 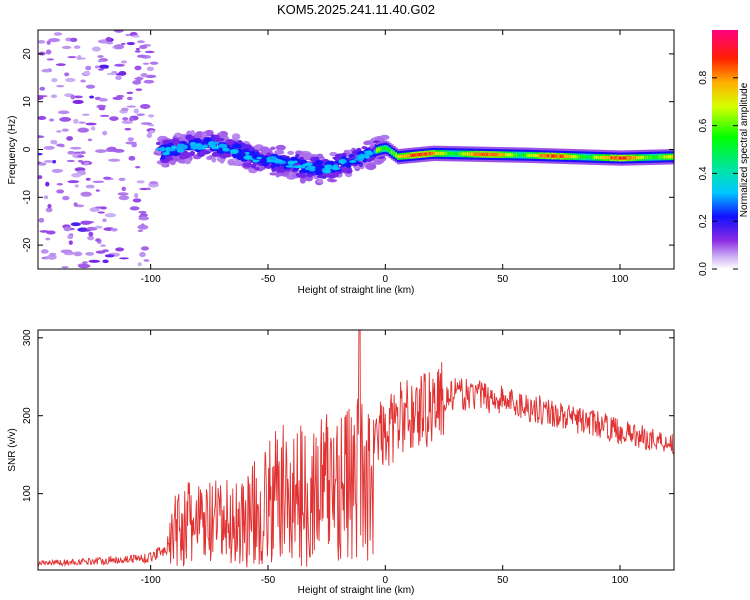 What do you see at coordinates (27, 197) in the screenshot?
I see `y-tick-label: -10` at bounding box center [27, 197].